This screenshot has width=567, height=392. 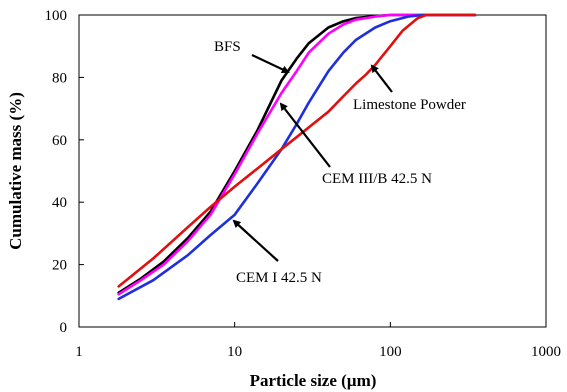 I want to click on y-tick-label: 60, so click(x=59, y=141).